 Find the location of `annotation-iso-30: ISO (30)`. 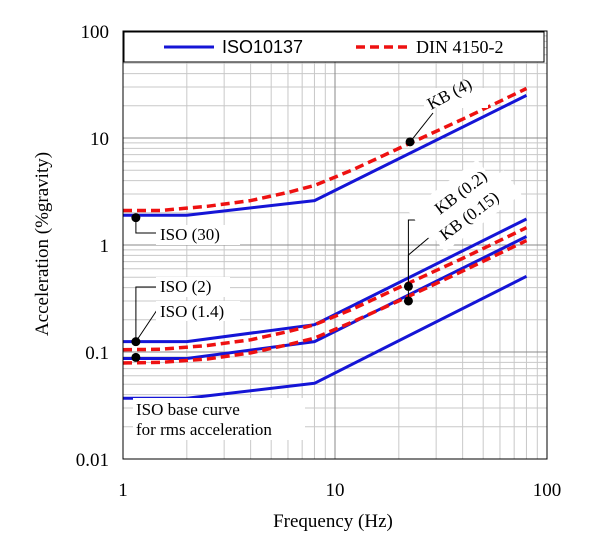

annotation-iso-30: ISO (30) is located at coordinates (190, 234).